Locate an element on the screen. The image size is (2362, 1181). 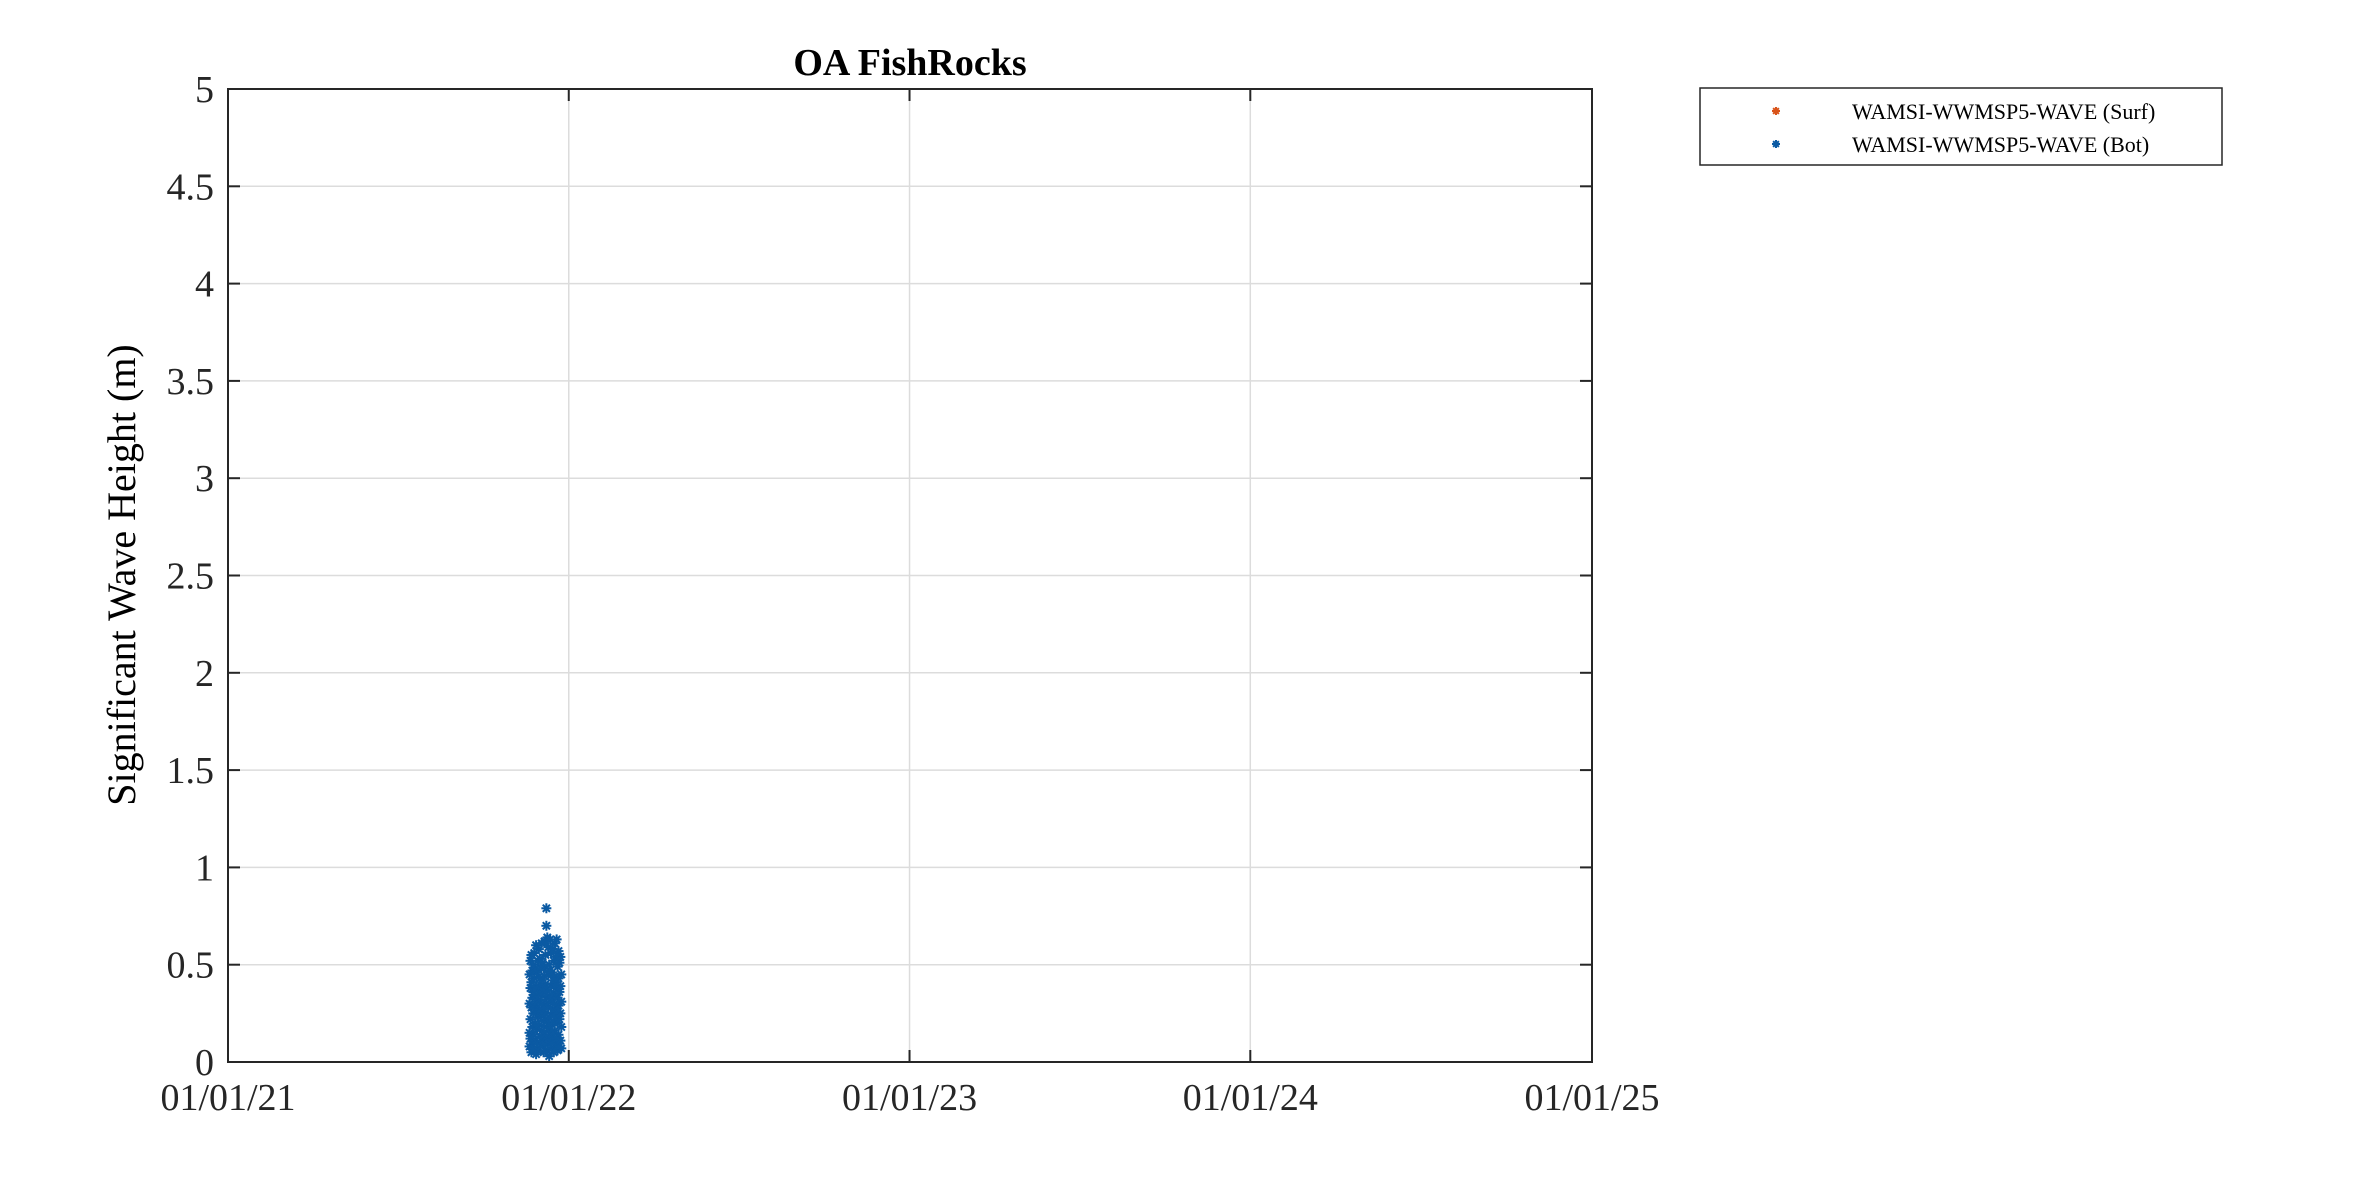
y-tick-label: 0 is located at coordinates (204, 1063).